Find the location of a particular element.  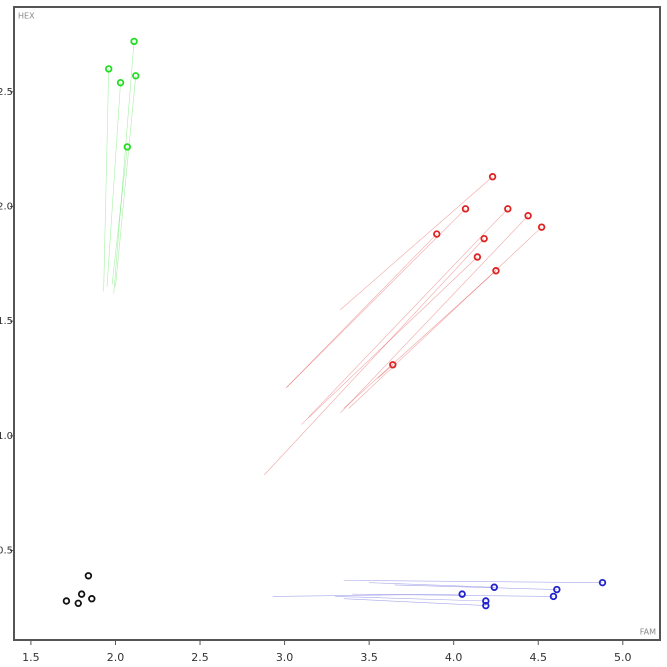

x-tick-label: 4.0 is located at coordinates (454, 657).